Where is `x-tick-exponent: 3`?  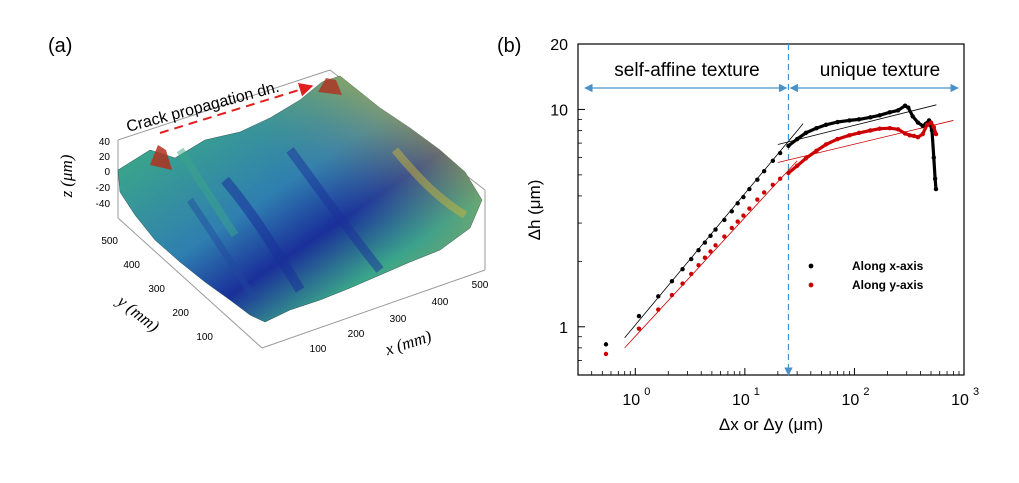
x-tick-exponent: 3 is located at coordinates (976, 392).